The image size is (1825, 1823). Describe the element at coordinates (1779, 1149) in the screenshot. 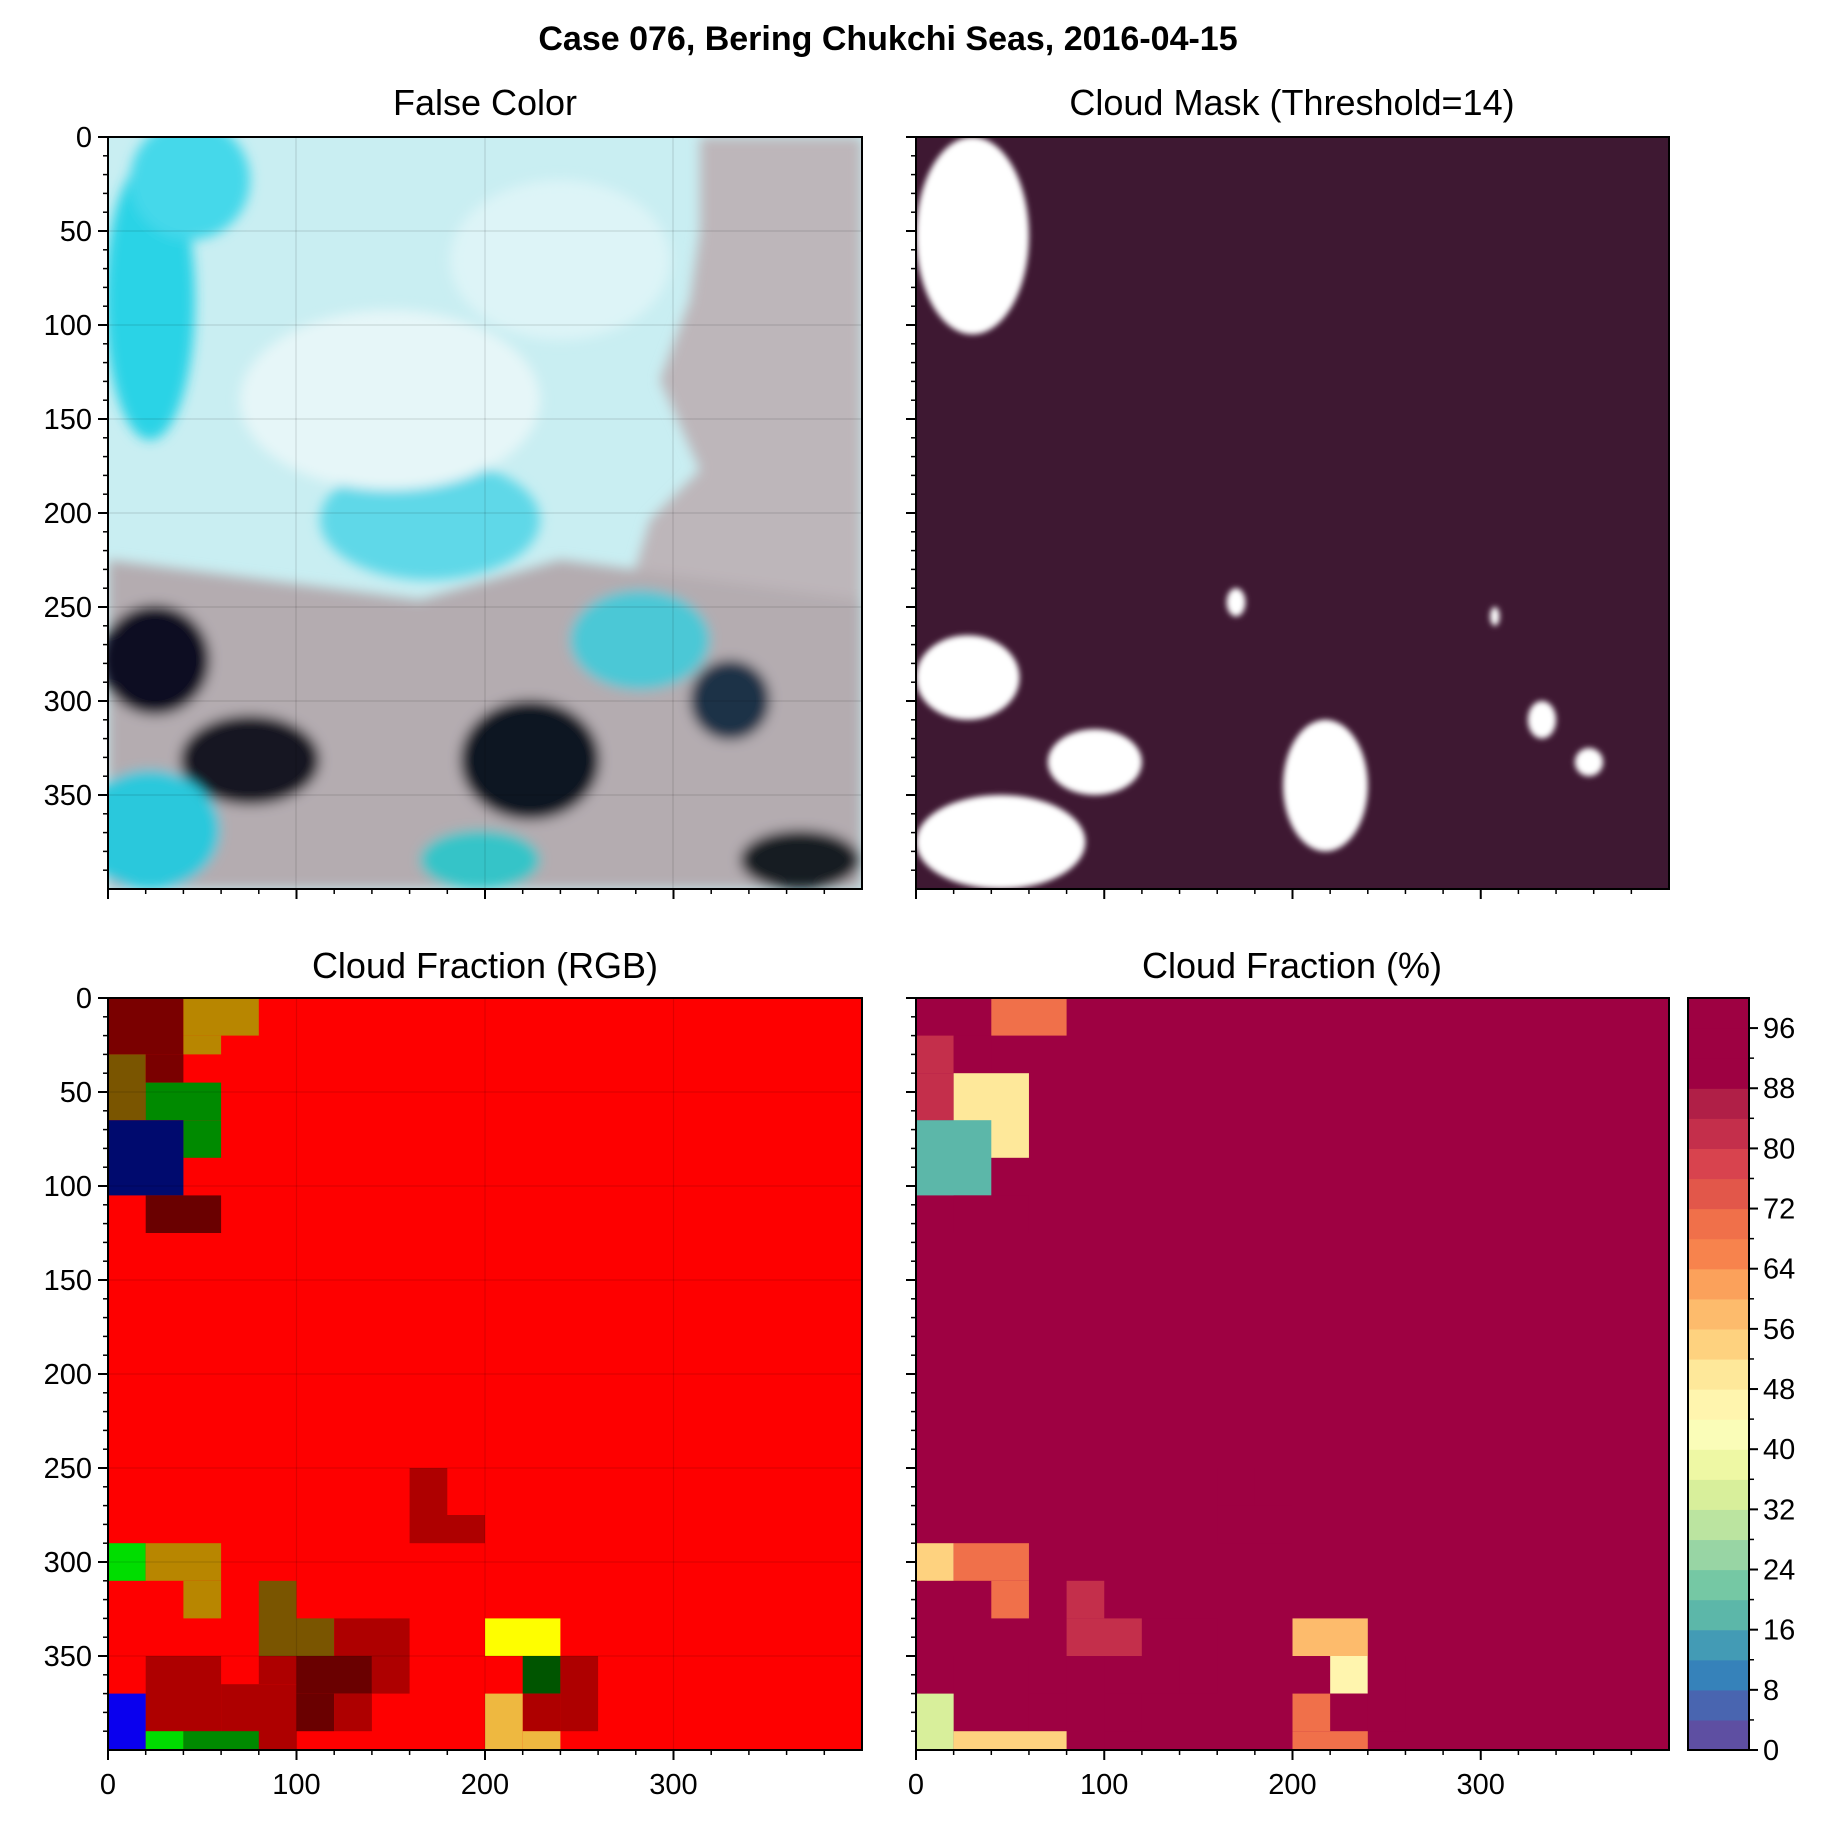

I see `colorbar-tick-label: 80` at that location.